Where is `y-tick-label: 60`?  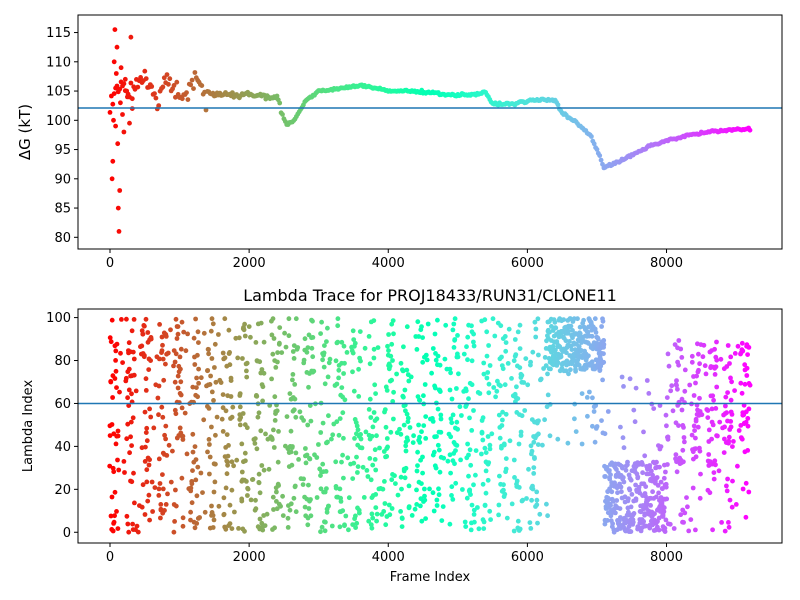 y-tick-label: 60 is located at coordinates (62, 404).